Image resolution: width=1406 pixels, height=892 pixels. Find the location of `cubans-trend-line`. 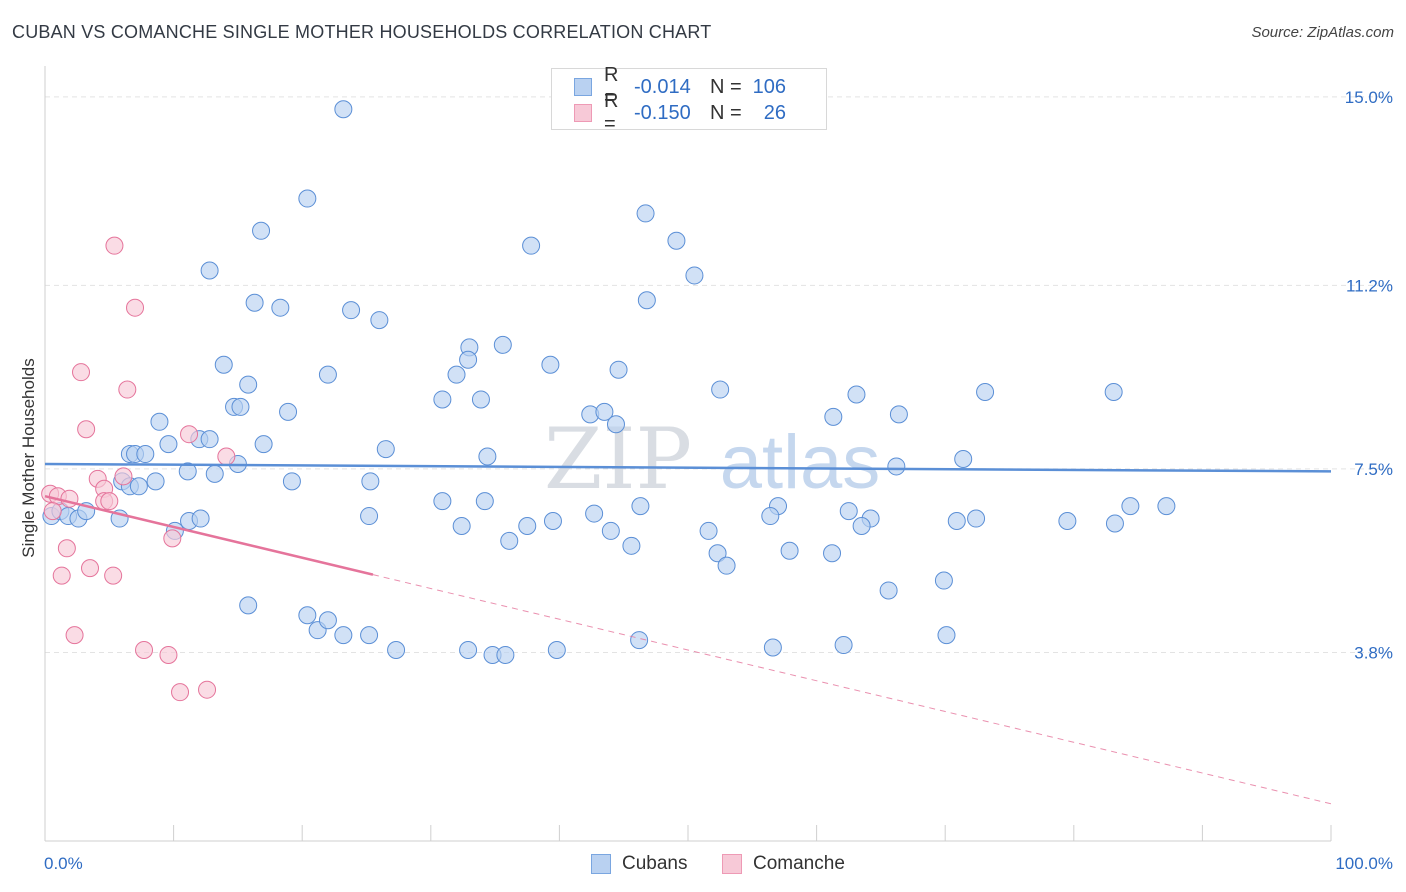

cubans-trend-line is located at coordinates (688, 467).